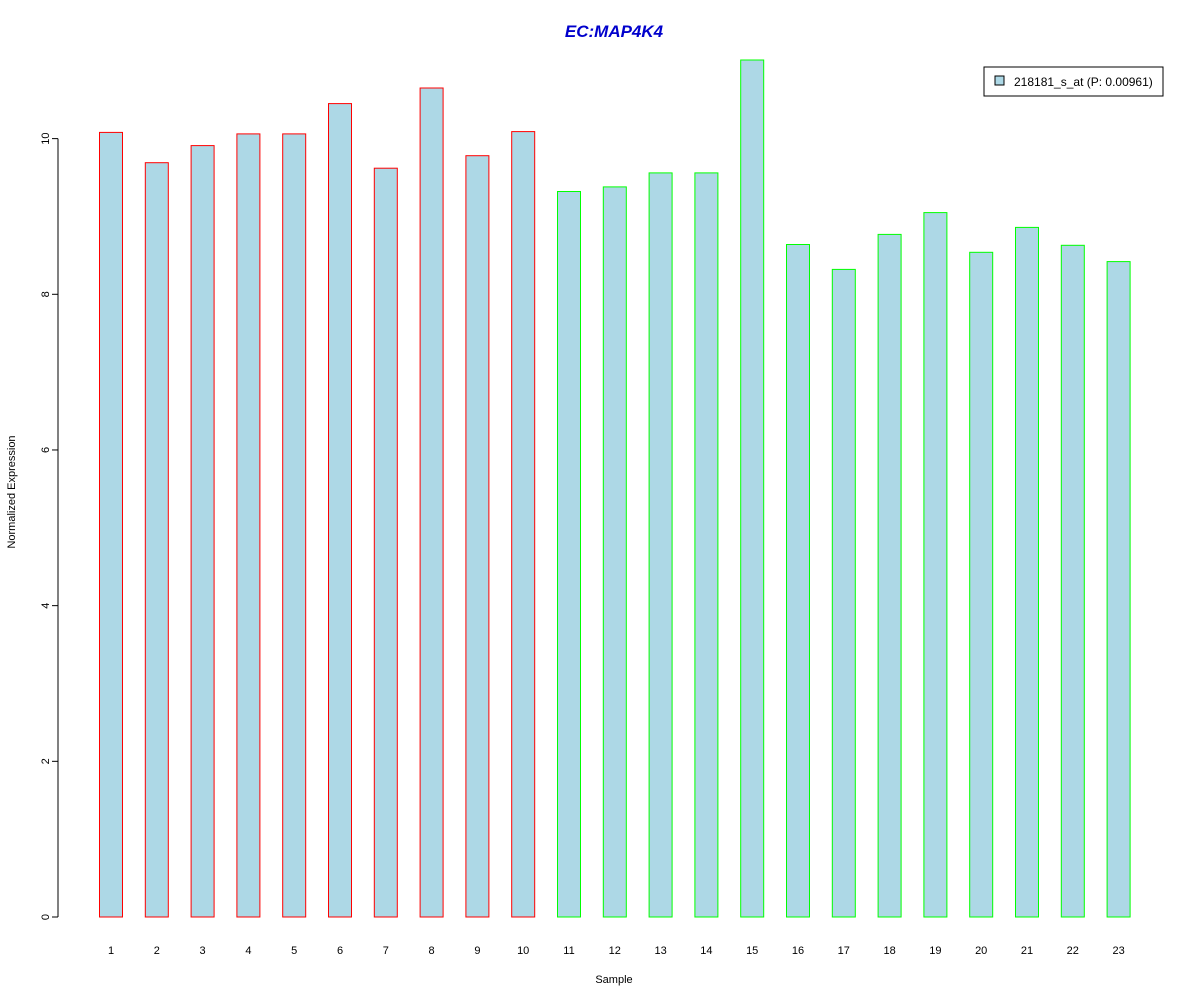  I want to click on y-tick-label: 4, so click(46, 606).